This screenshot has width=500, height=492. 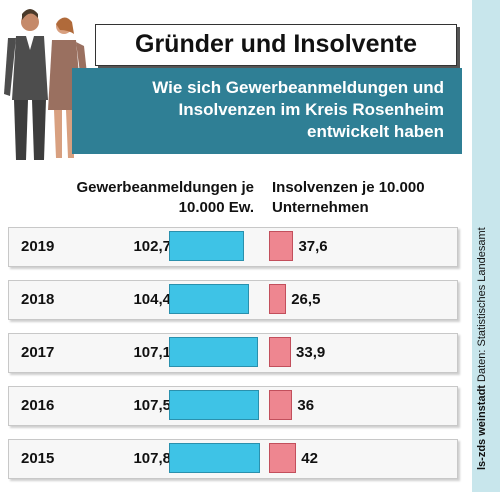 What do you see at coordinates (367, 198) in the screenshot?
I see `right-column-header: Insolvenzen je 10.000 Unternehmen` at bounding box center [367, 198].